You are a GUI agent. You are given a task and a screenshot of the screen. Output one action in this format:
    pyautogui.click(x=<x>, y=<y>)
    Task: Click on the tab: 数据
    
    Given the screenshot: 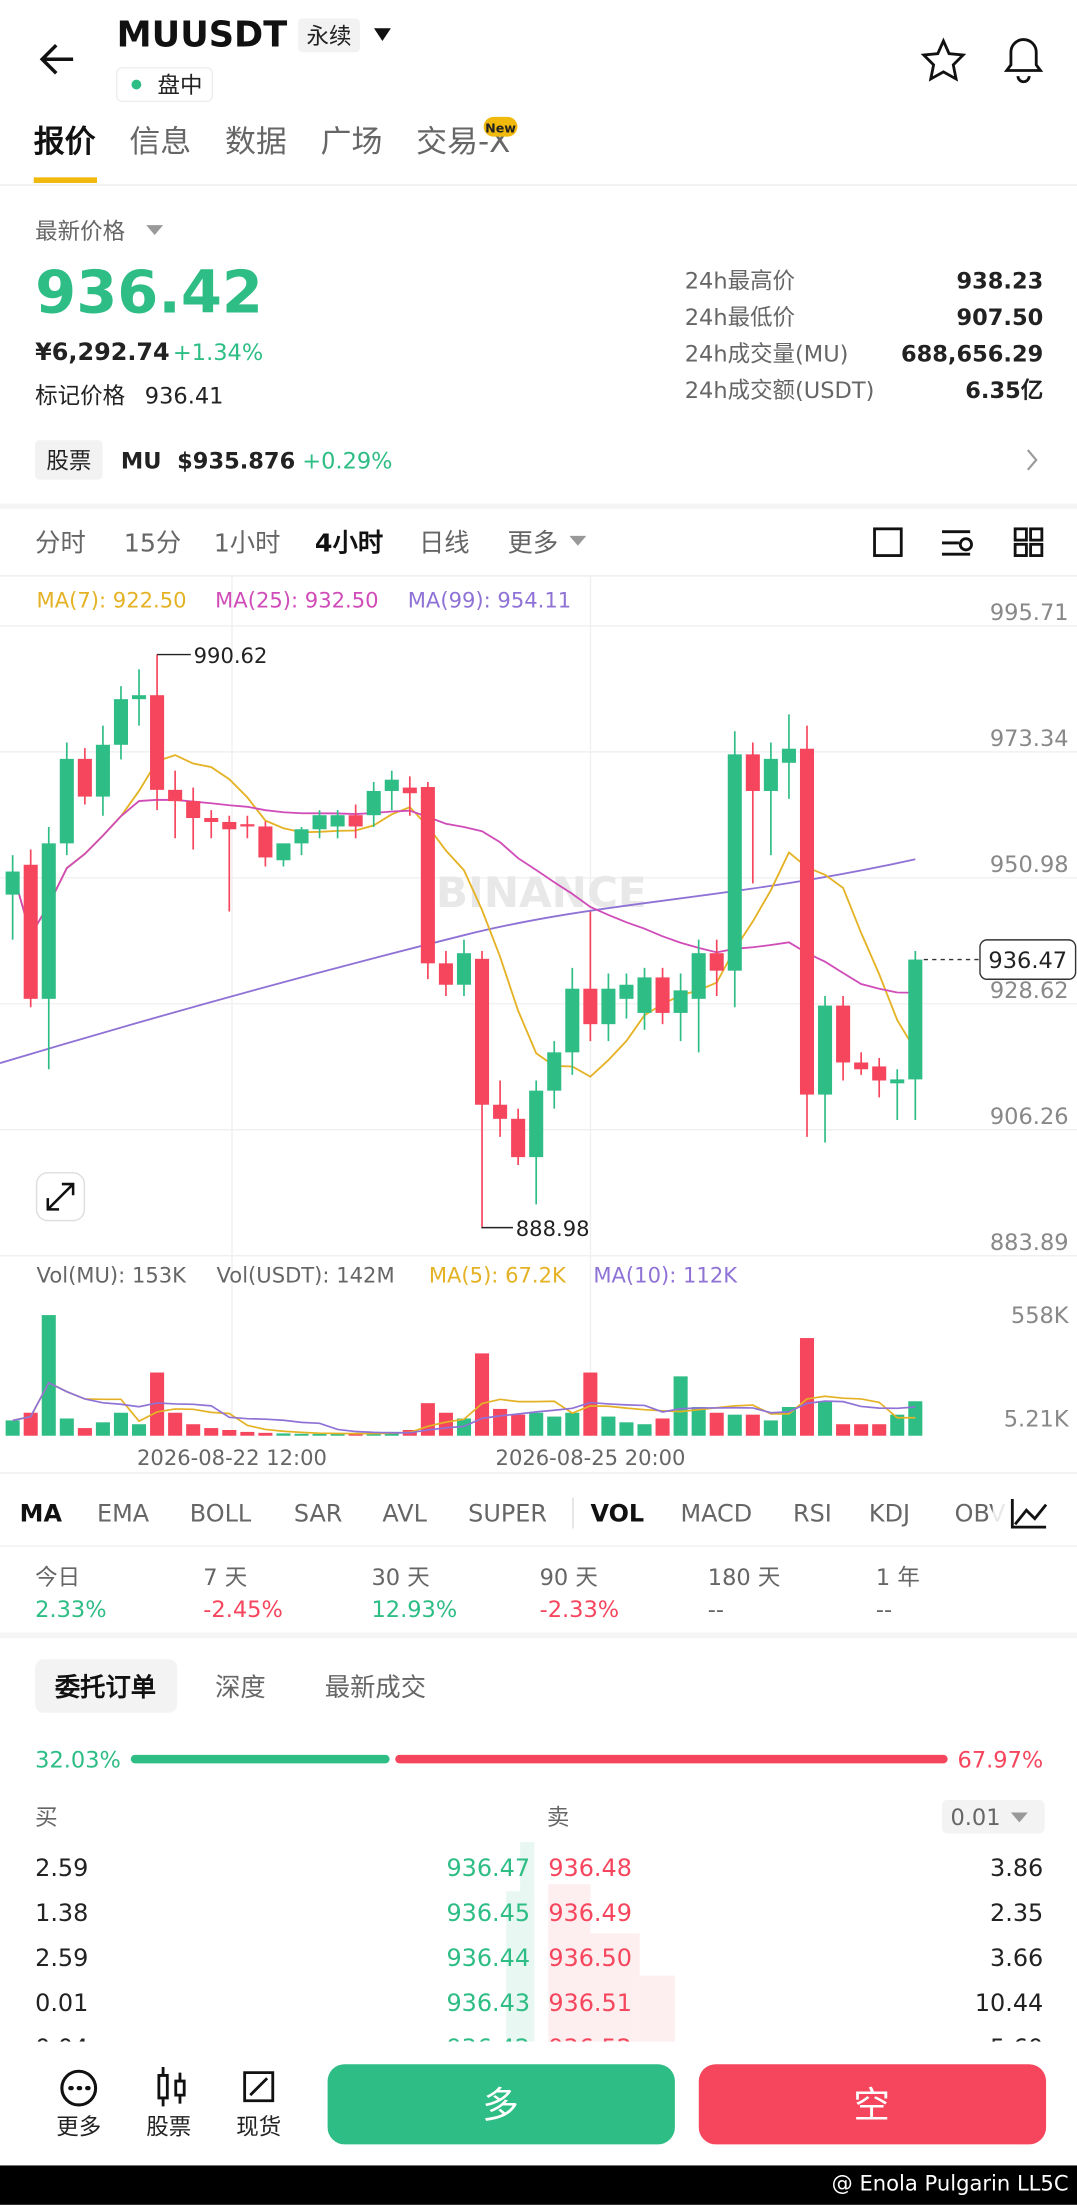 What is the action you would take?
    pyautogui.click(x=256, y=142)
    